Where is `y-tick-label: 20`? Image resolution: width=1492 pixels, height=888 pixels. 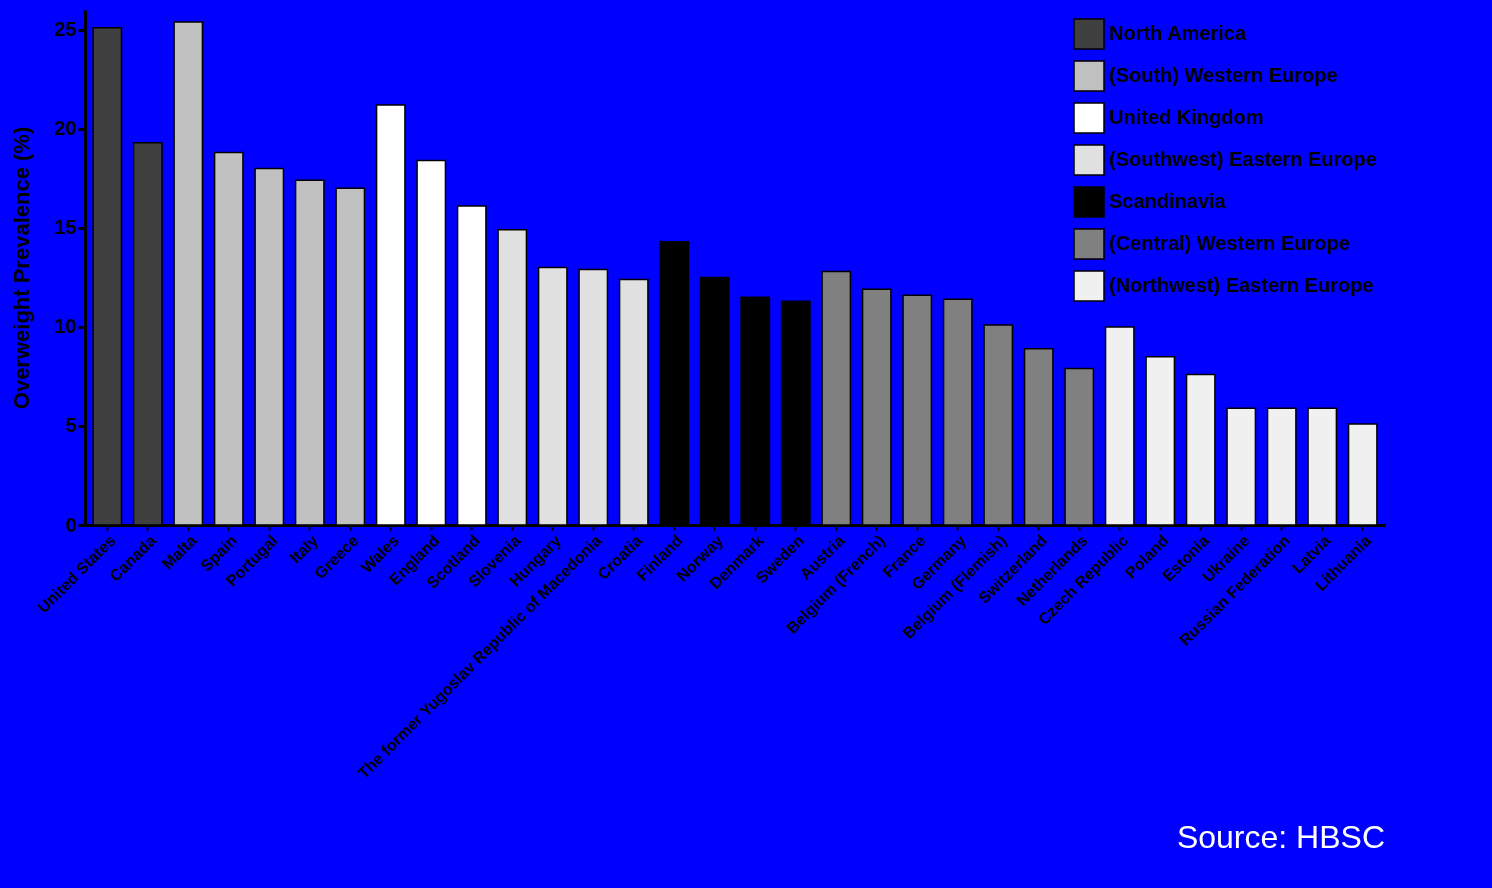
y-tick-label: 20 is located at coordinates (65, 128).